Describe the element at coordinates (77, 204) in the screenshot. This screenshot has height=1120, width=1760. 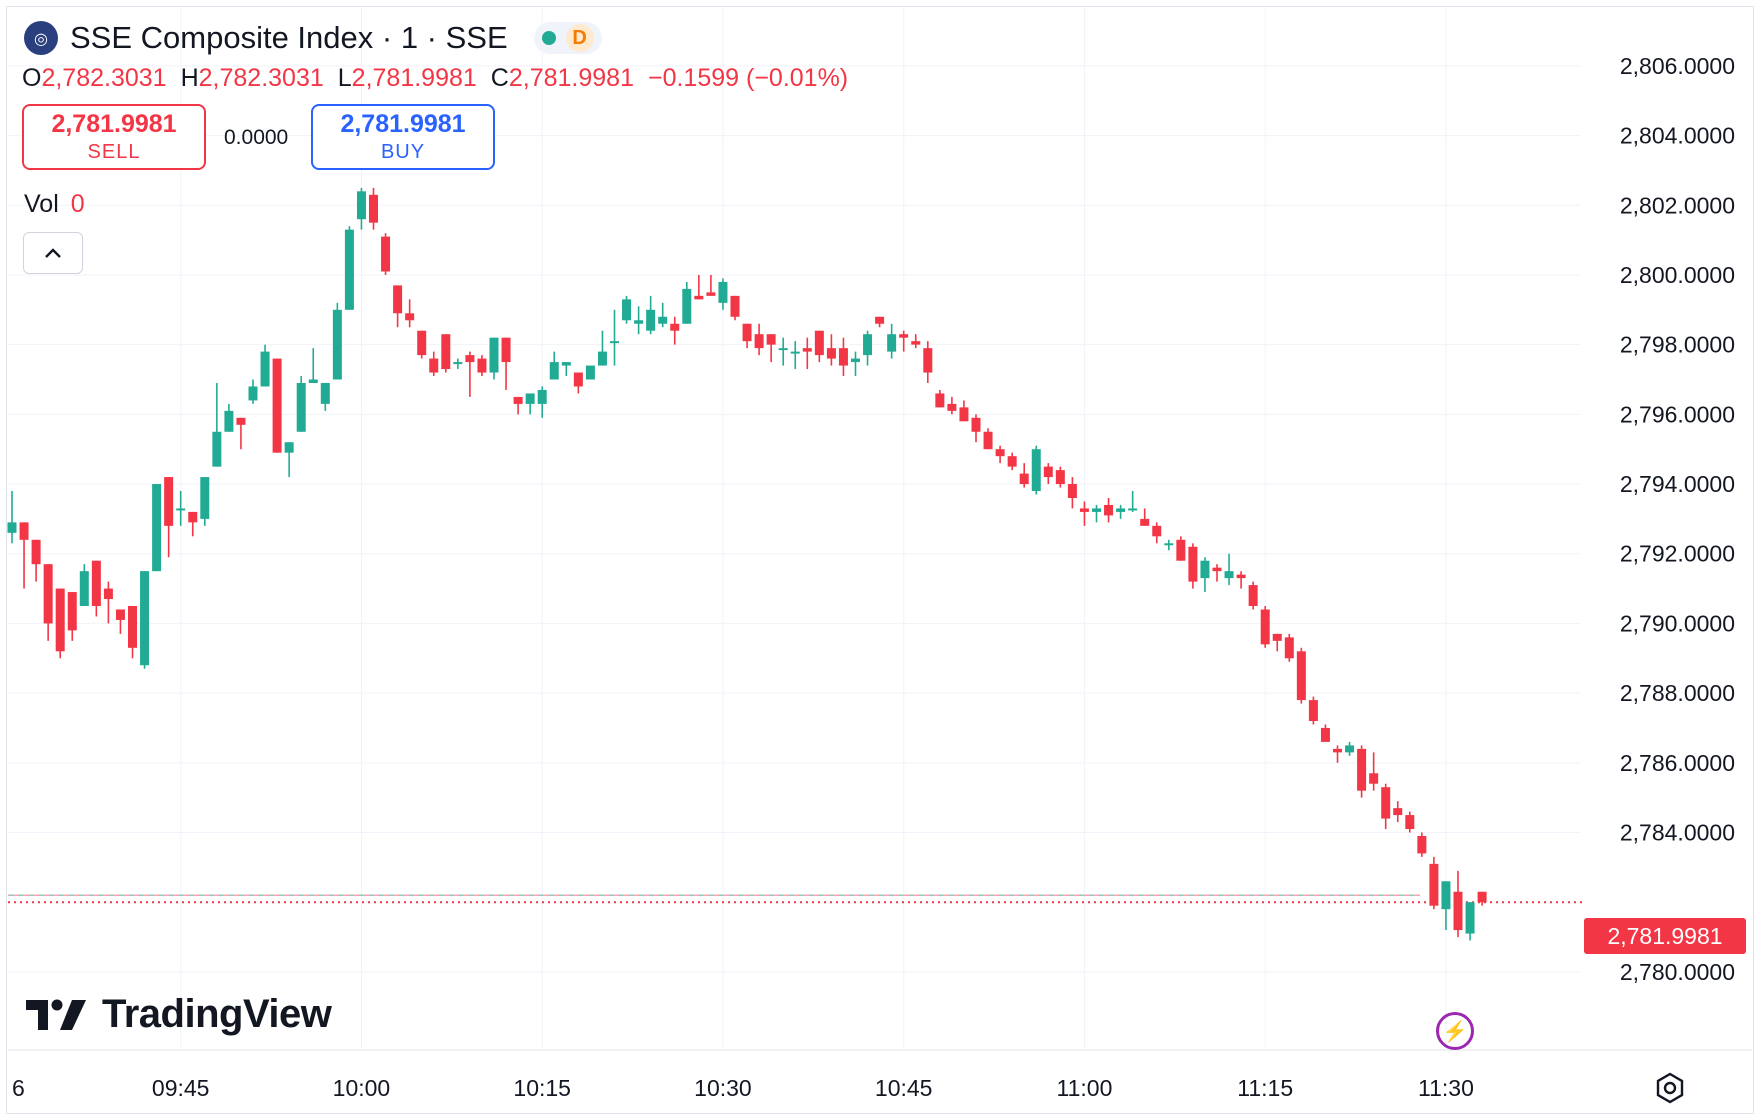
I see `volume-value: 0` at that location.